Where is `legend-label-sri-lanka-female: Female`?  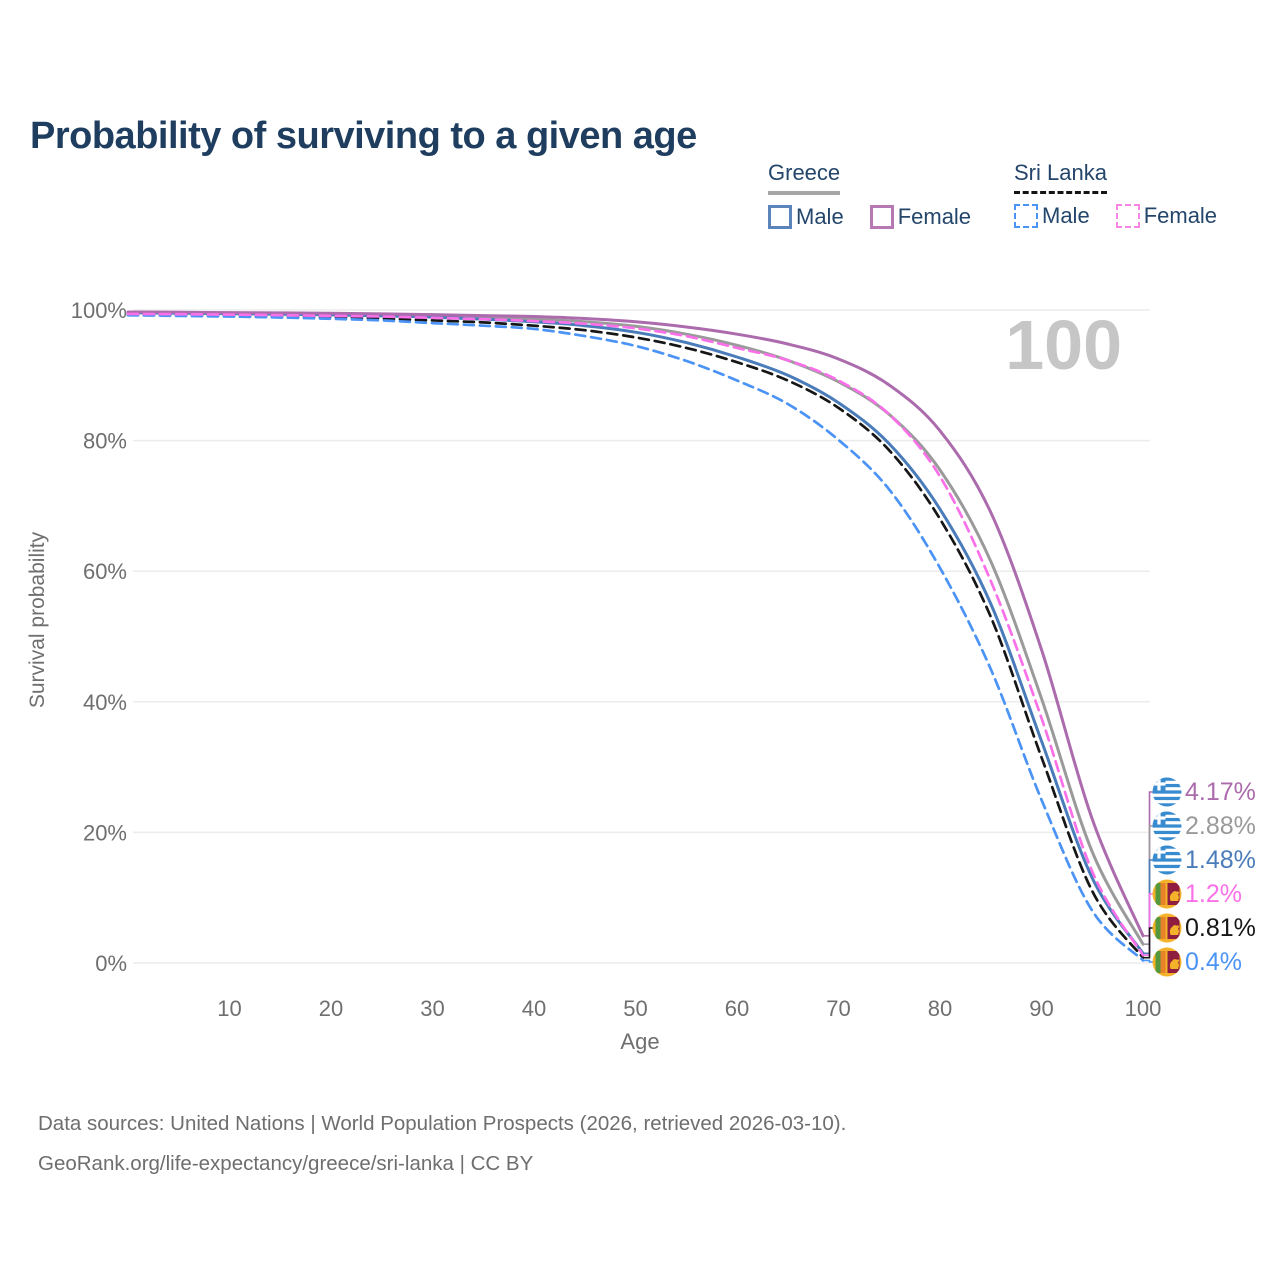 legend-label-sri-lanka-female: Female is located at coordinates (1180, 215).